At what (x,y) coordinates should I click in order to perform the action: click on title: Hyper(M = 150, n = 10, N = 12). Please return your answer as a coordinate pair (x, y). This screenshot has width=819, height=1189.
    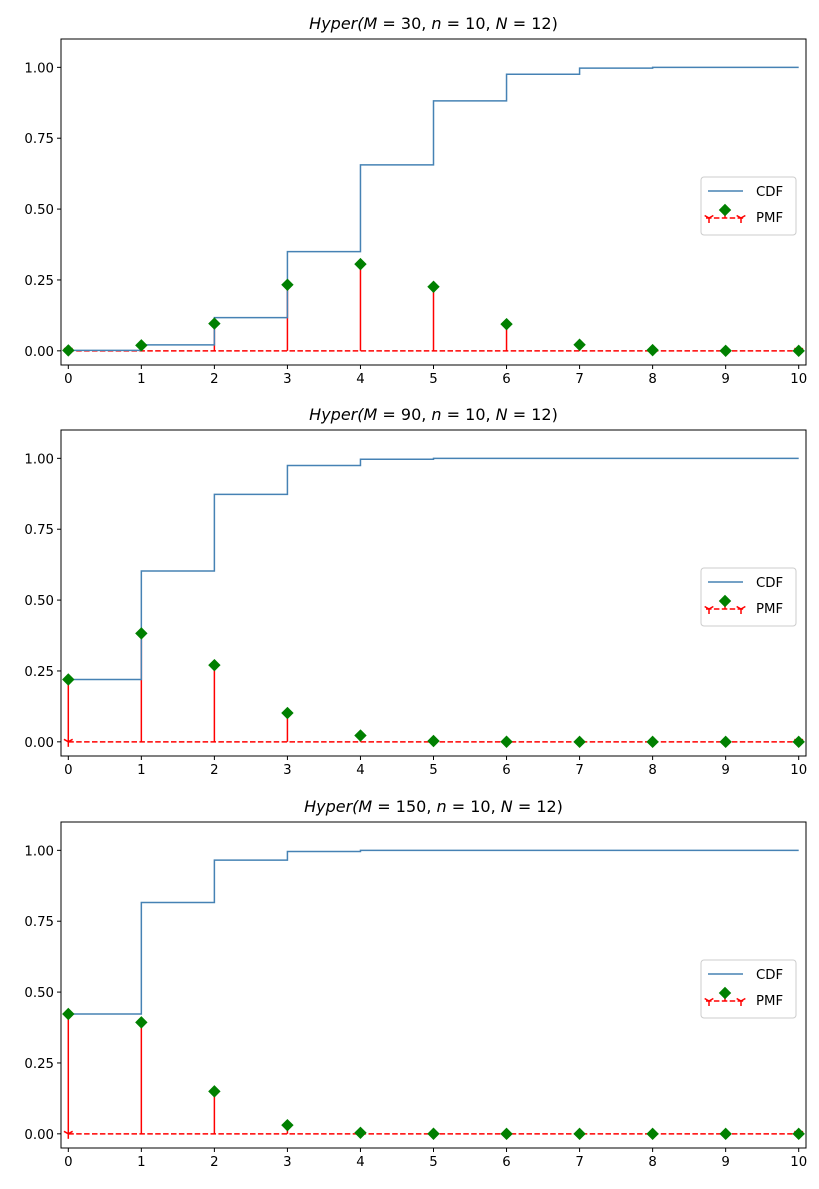
    Looking at the image, I should click on (433, 806).